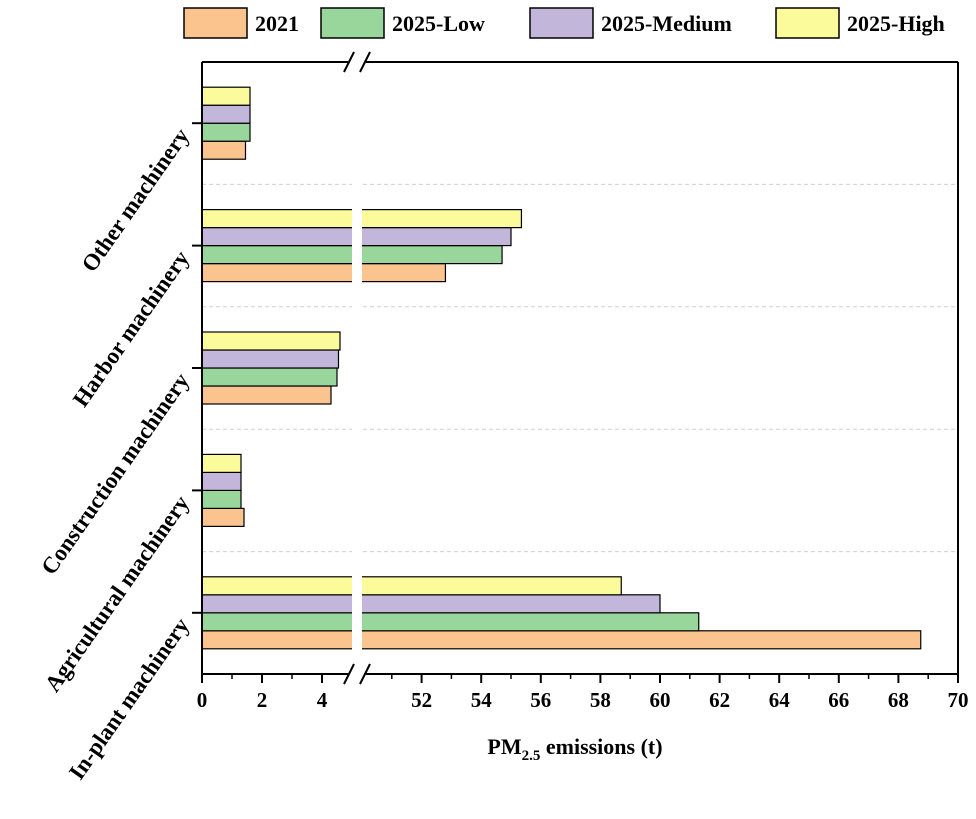  Describe the element at coordinates (660, 700) in the screenshot. I see `x-tick-label: 60` at that location.